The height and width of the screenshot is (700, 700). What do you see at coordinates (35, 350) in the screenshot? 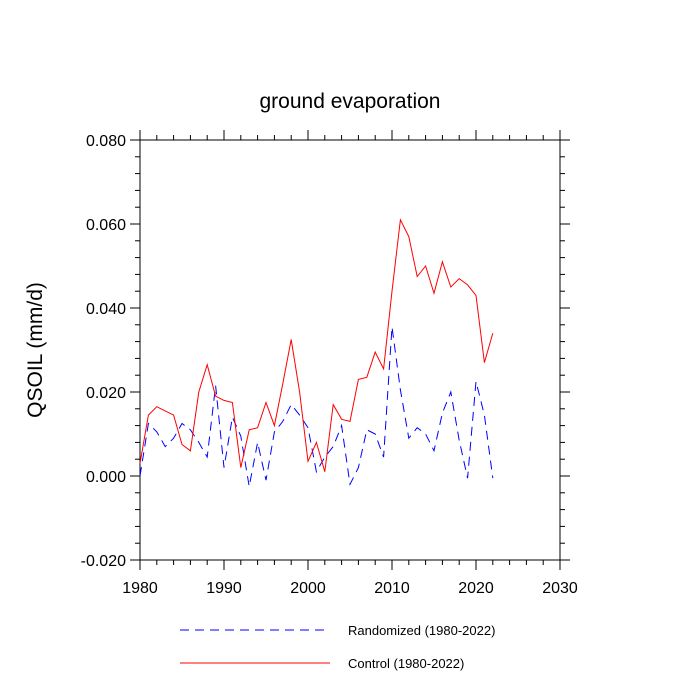
I see `y-axis-label: QSOIL (mm/d)` at bounding box center [35, 350].